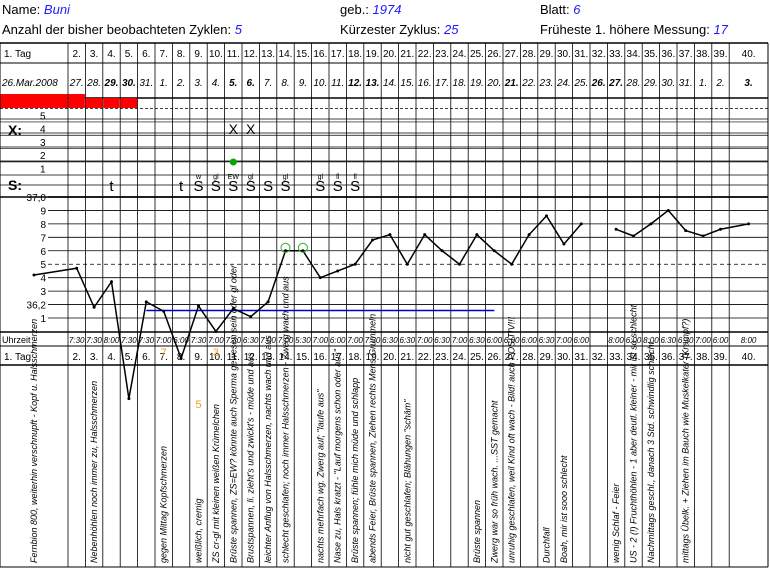 Image resolution: width=770 pixels, height=569 pixels. I want to click on day-label-bottom: 36., so click(668, 357).